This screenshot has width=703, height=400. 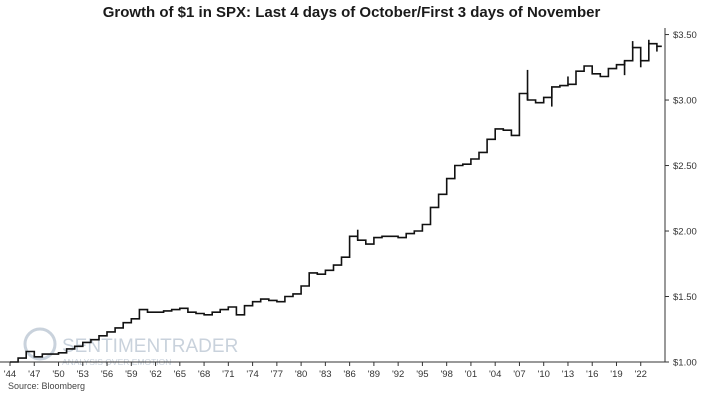 What do you see at coordinates (544, 374) in the screenshot?
I see `x-tick-label: '10` at bounding box center [544, 374].